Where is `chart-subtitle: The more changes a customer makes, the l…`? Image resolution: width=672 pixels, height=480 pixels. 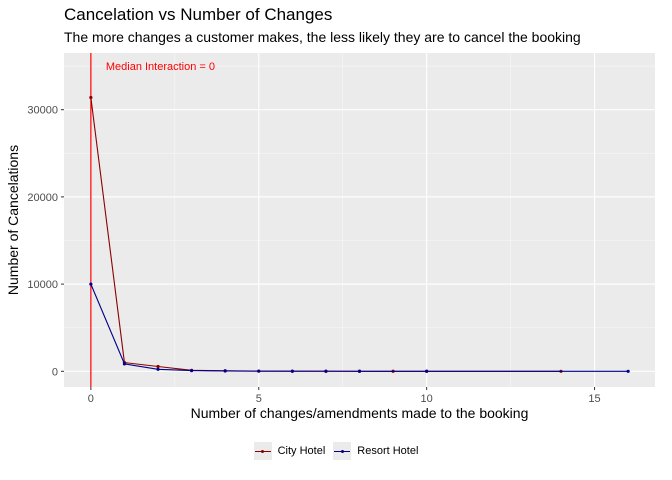 chart-subtitle: The more changes a customer makes, the l… is located at coordinates (322, 37).